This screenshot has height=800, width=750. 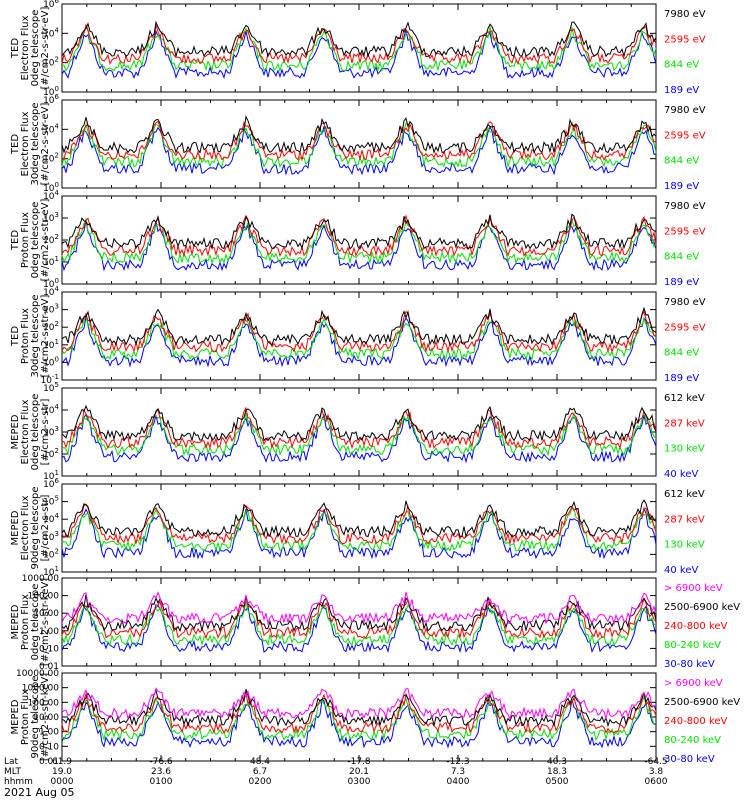 I want to click on footer-value: 0000, so click(x=62, y=782).